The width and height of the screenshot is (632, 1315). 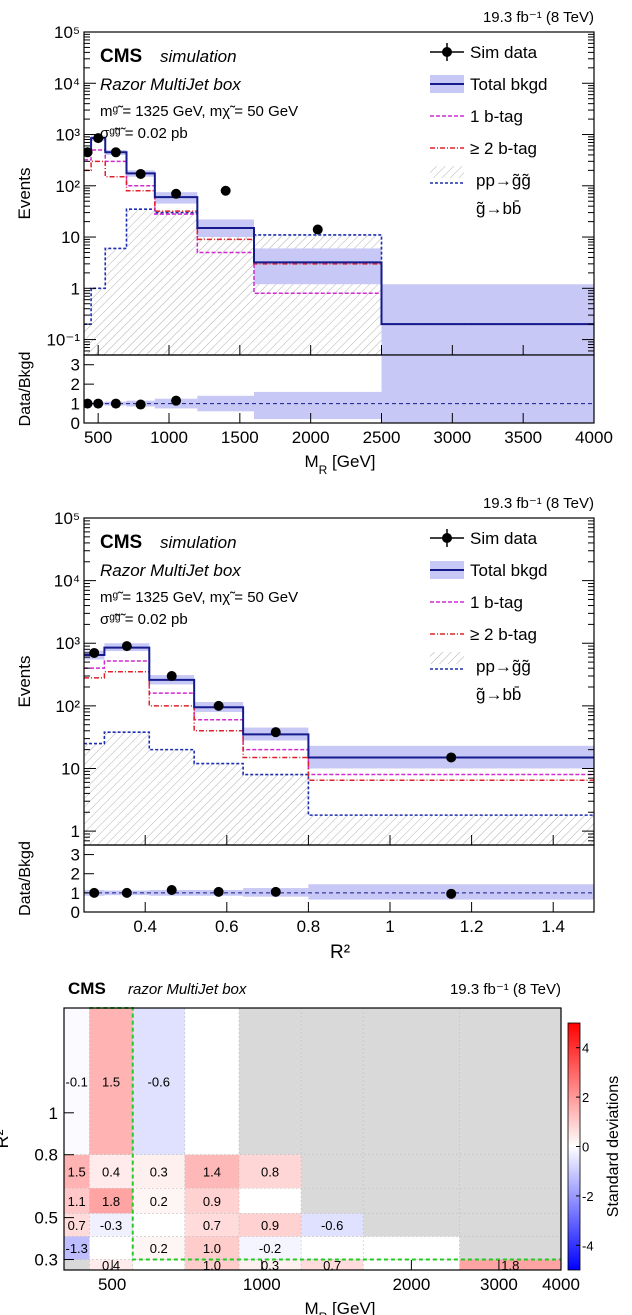 I want to click on x-tick-label: 2500, so click(x=382, y=437).